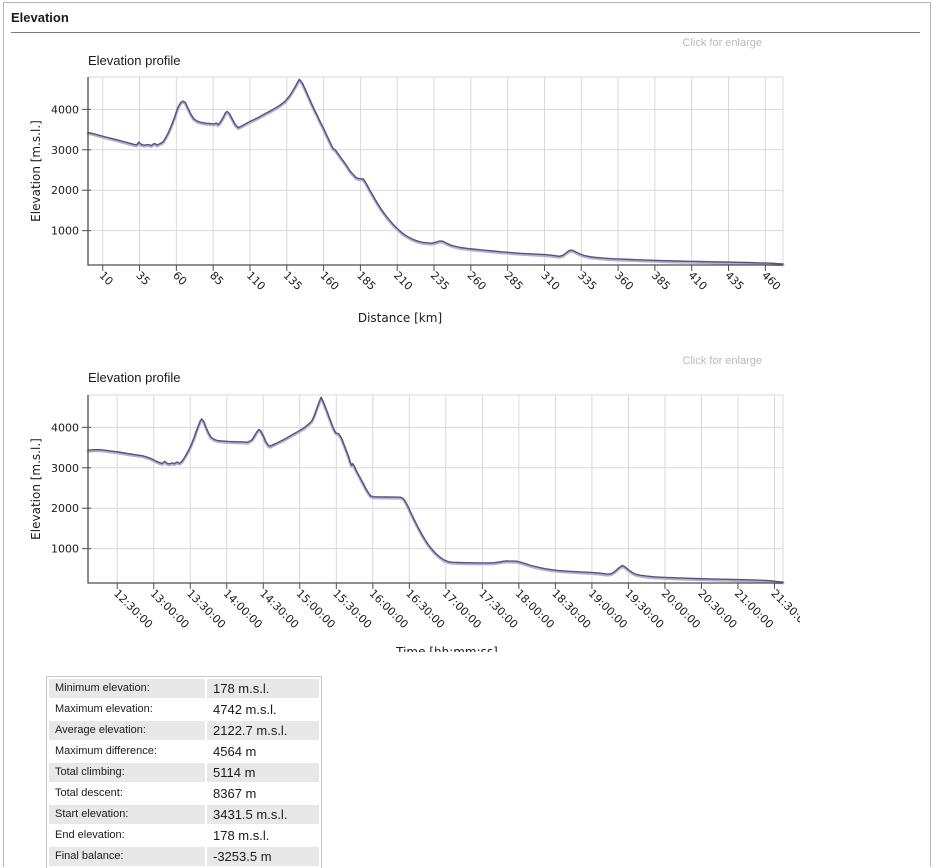  What do you see at coordinates (256, 281) in the screenshot?
I see `svg-text: 110` at bounding box center [256, 281].